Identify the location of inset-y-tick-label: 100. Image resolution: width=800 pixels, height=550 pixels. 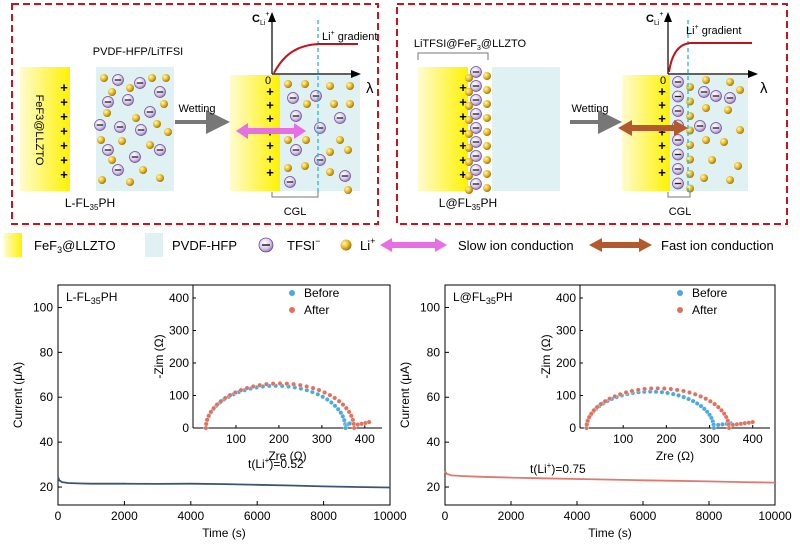
(179, 396).